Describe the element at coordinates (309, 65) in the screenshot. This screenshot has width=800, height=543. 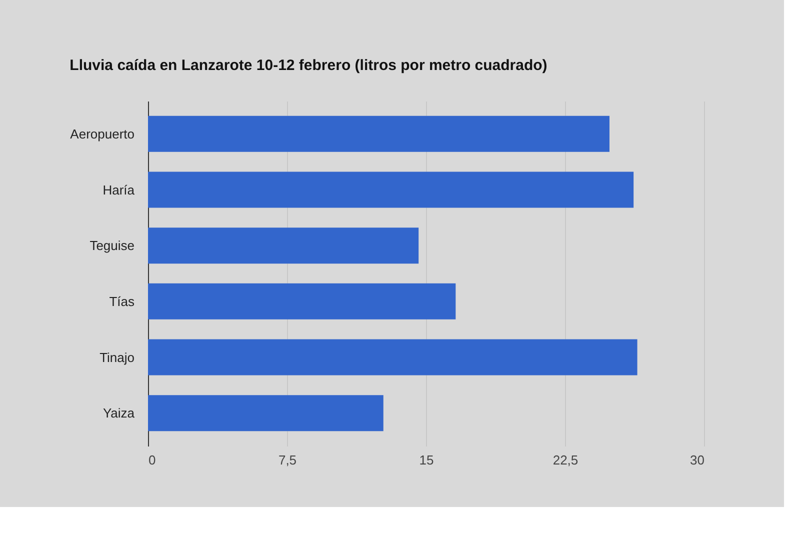
I see `chart-title: Lluvia caída en Lanzarote 10-12 febrero (litros por metro cuadrado)` at that location.